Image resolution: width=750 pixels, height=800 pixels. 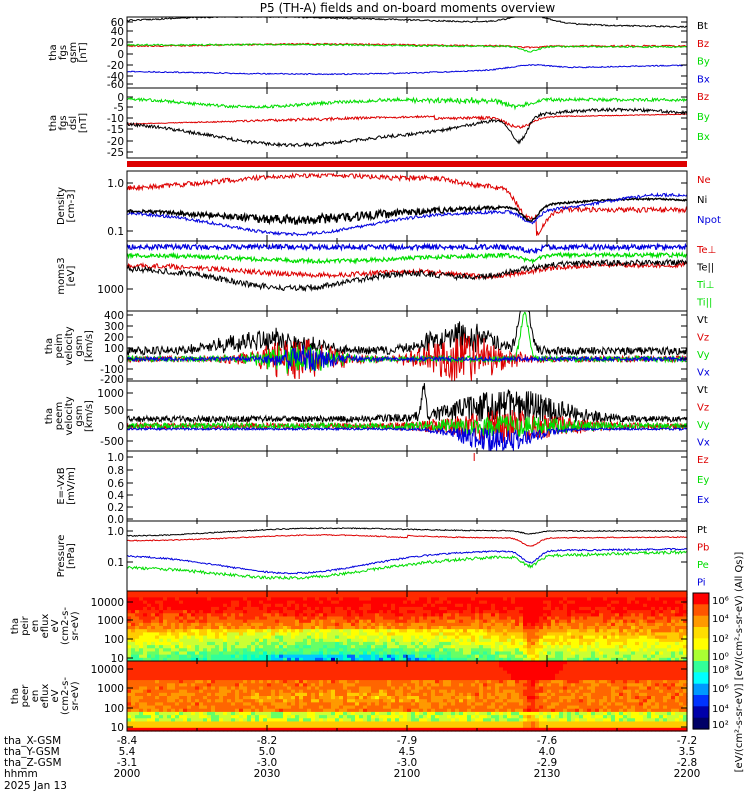 What do you see at coordinates (127, 774) in the screenshot?
I see `x-tick-t: 2000` at bounding box center [127, 774].